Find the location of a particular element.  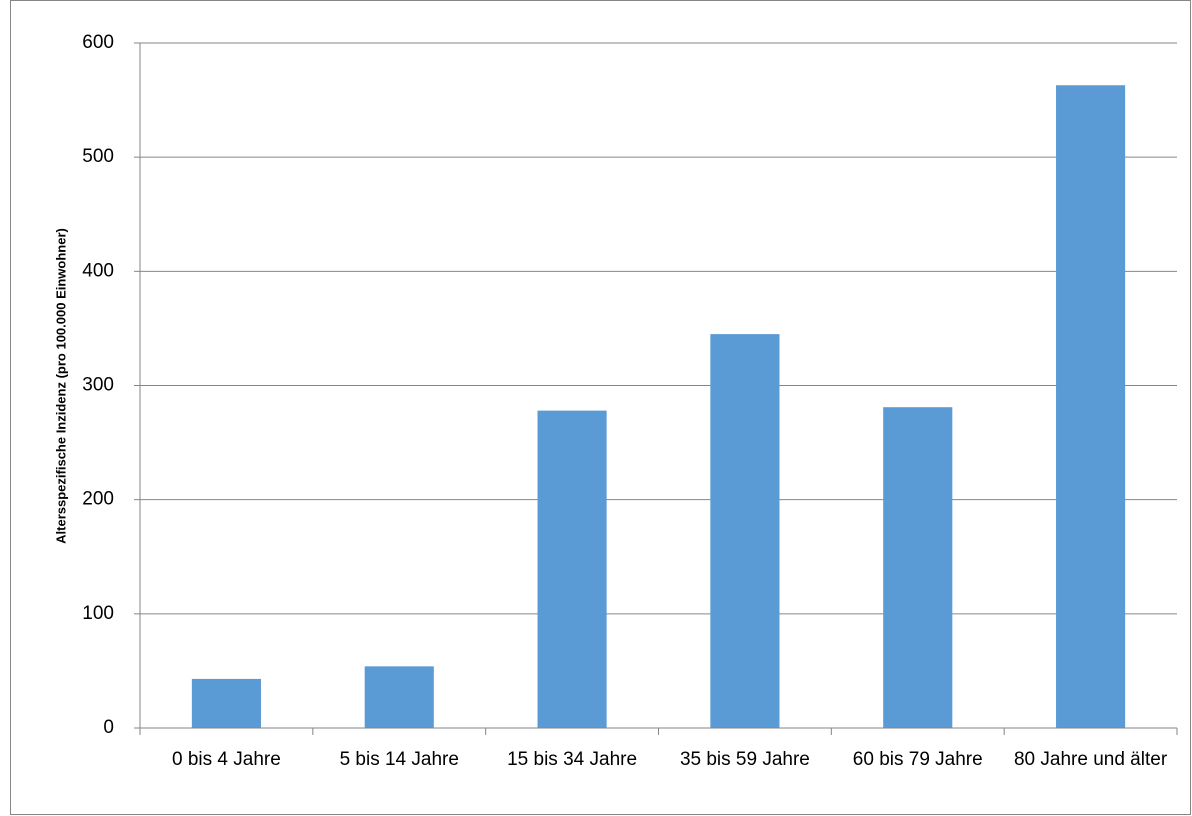

x-tick-label-box: 35 bis 59 Jahre is located at coordinates (744, 759).